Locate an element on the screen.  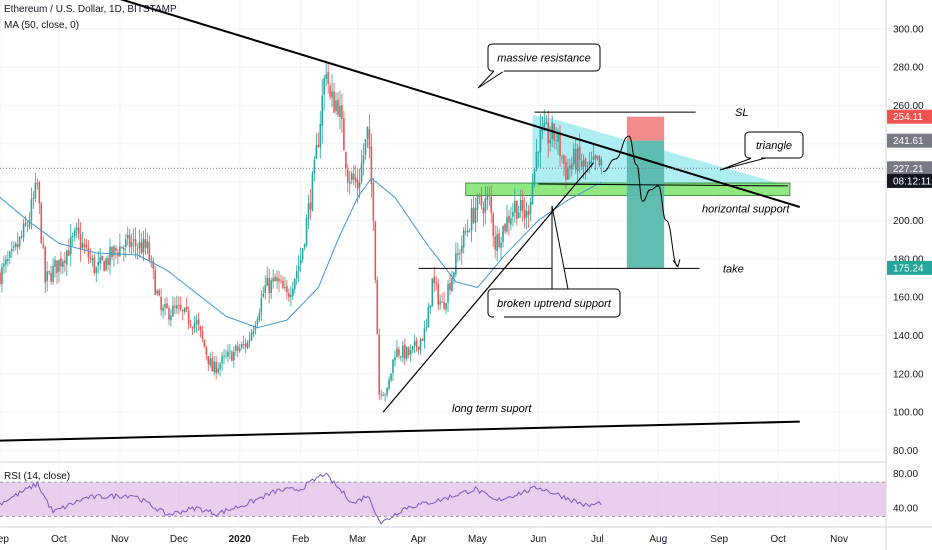
time-tick-label: Mar is located at coordinates (358, 539).